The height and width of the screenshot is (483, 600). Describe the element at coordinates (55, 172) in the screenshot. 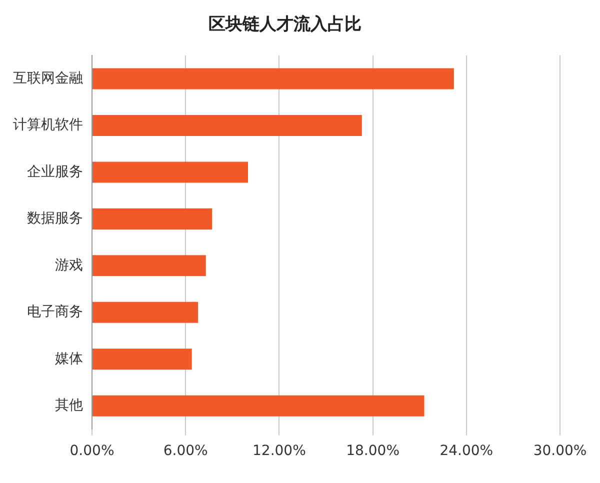

I see `y-tick-label: 企业服务` at that location.